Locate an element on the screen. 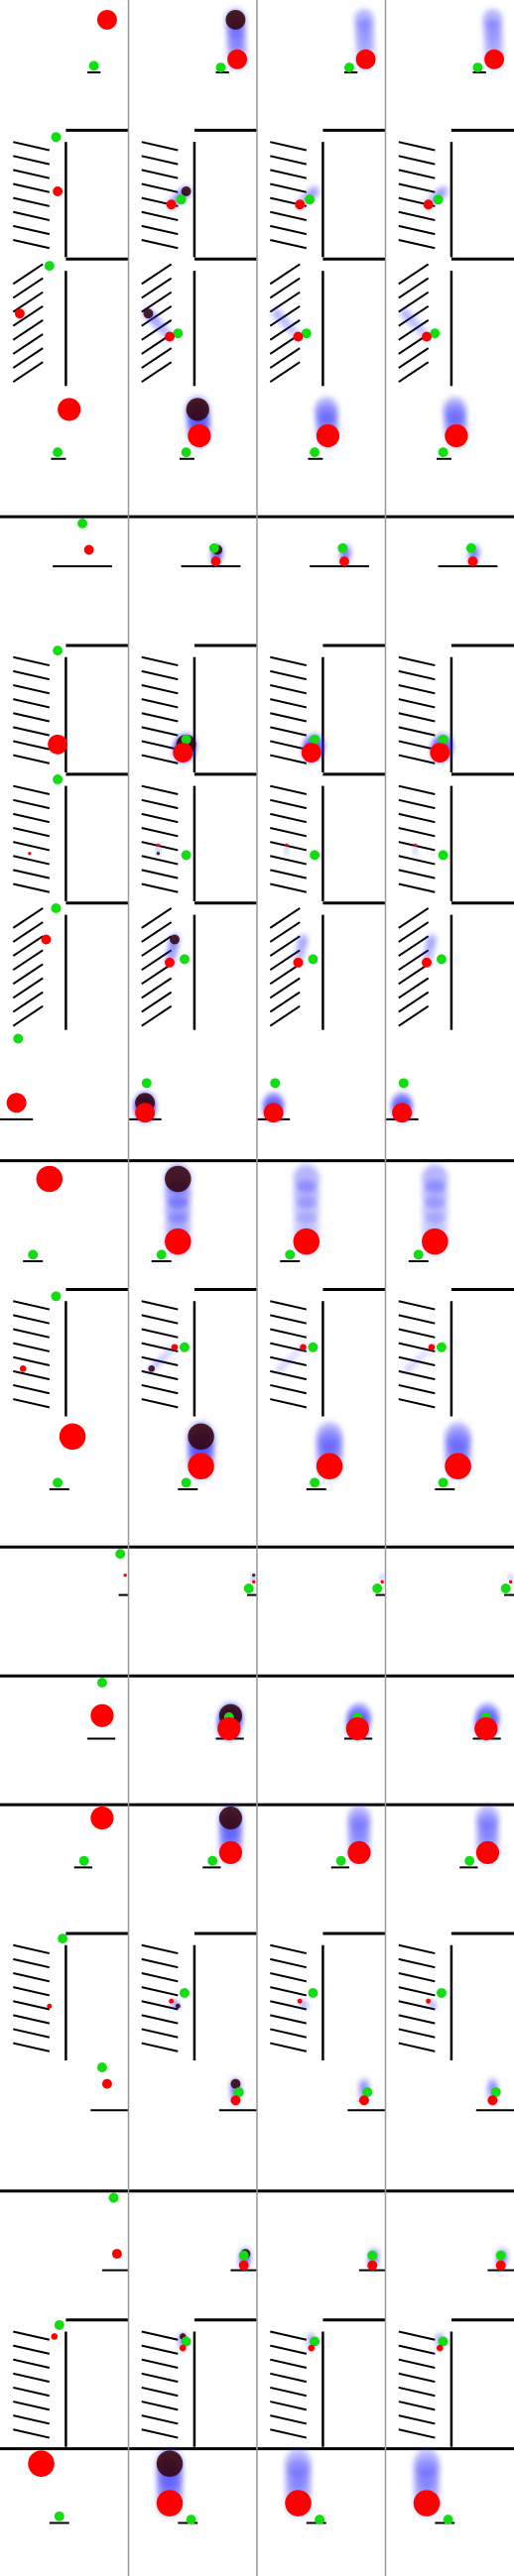 This screenshot has width=514, height=2576. trail is located at coordinates (297, 1352).